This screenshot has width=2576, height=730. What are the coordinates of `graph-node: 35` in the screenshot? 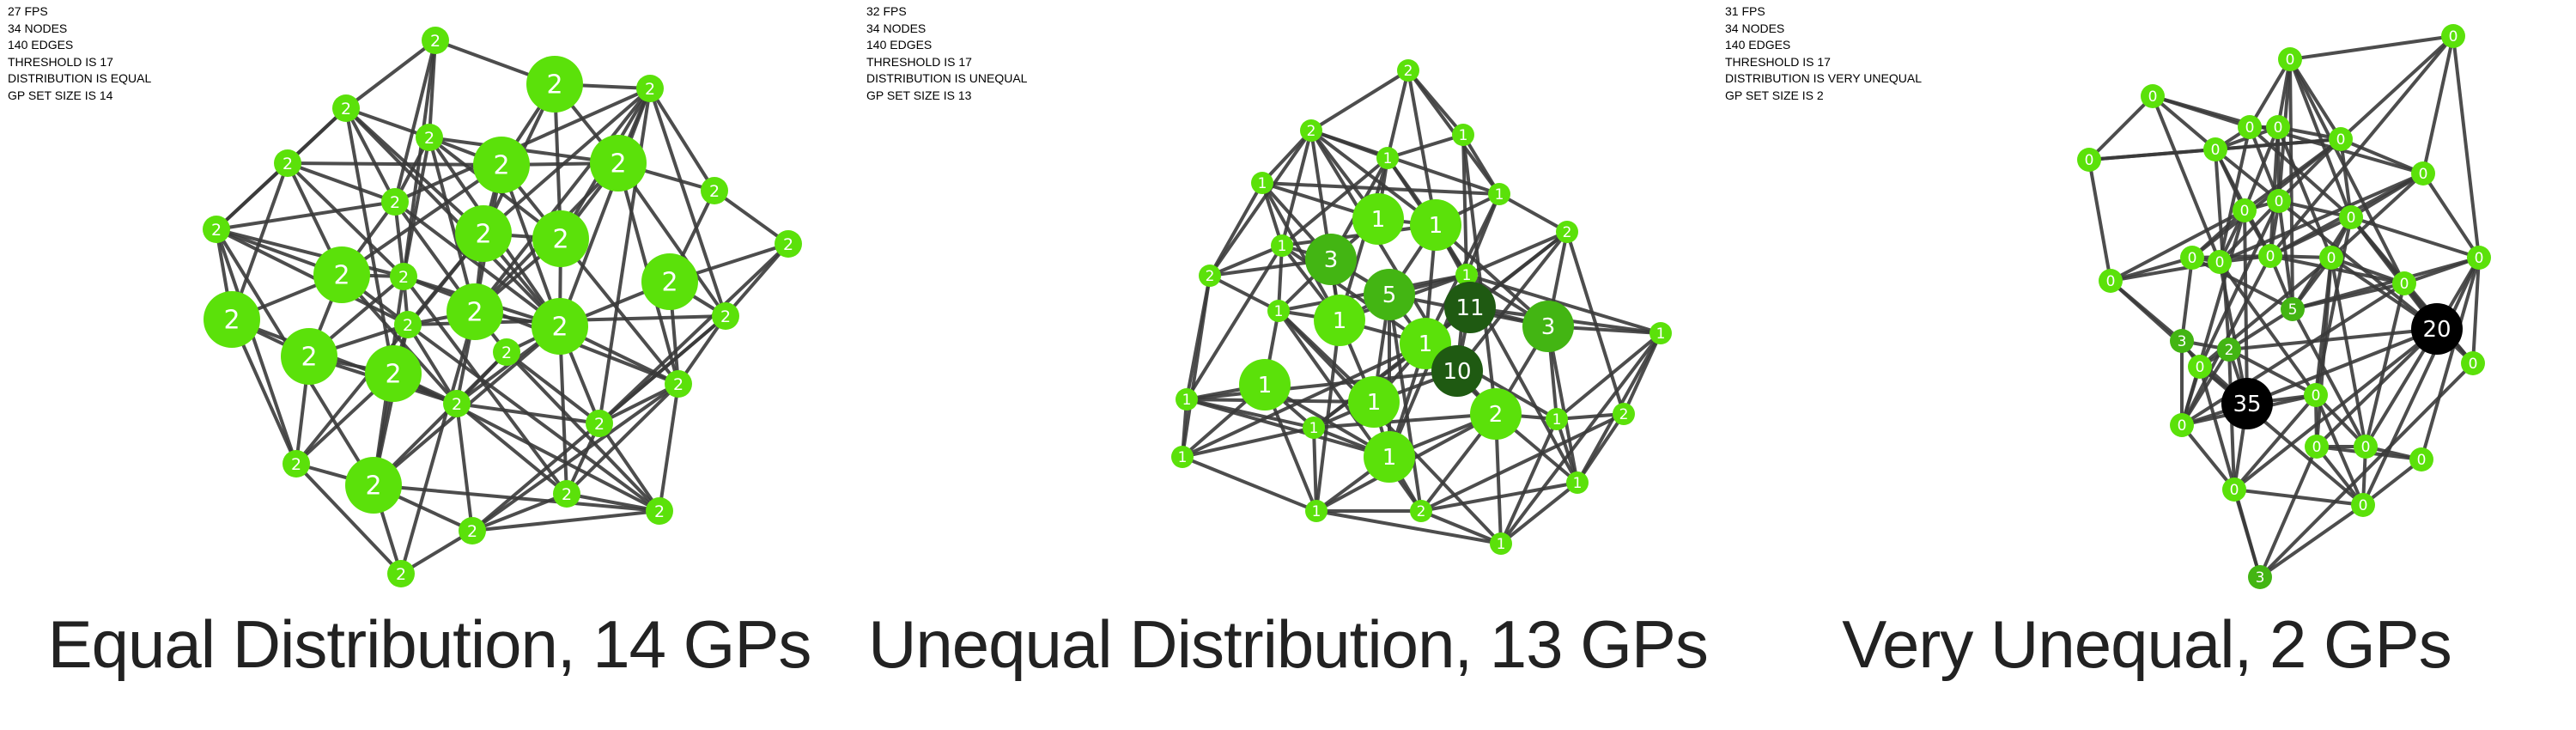 It's located at (2247, 403).